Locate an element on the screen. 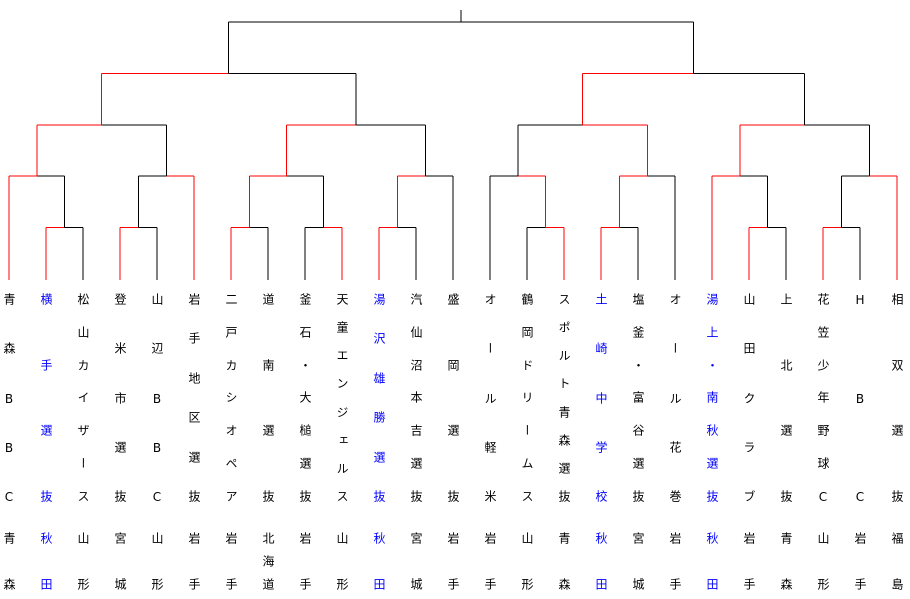 The image size is (910, 599). team-name: 道南選抜 is located at coordinates (268, 397).